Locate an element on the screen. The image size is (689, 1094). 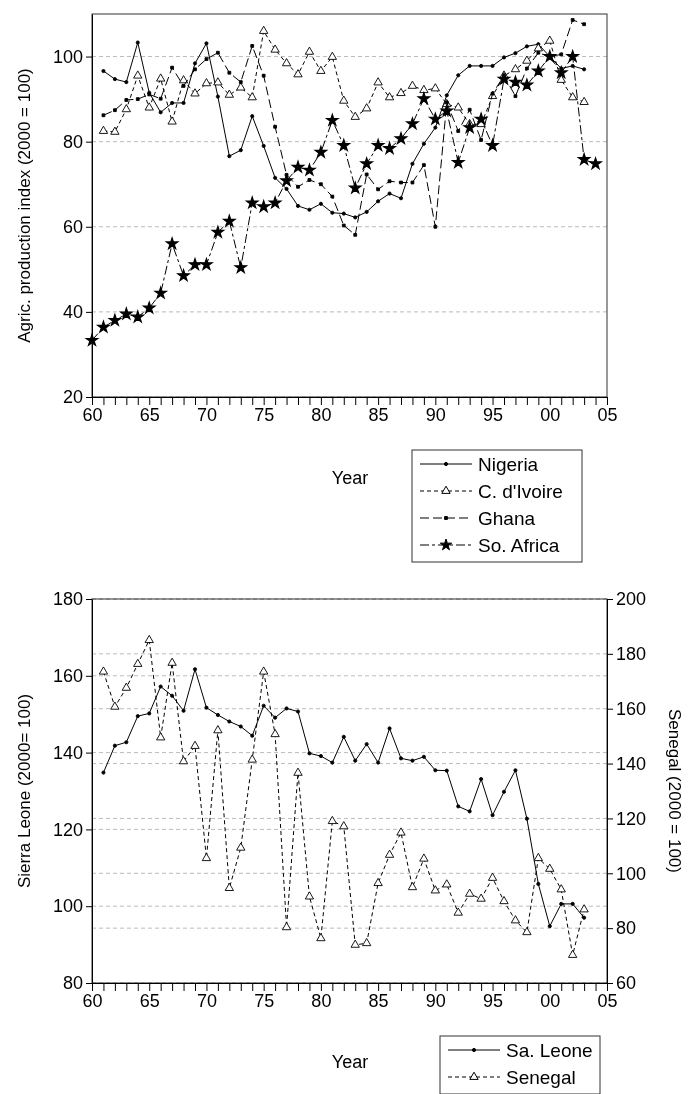
y2-tick-label: 120 is located at coordinates (631, 818).